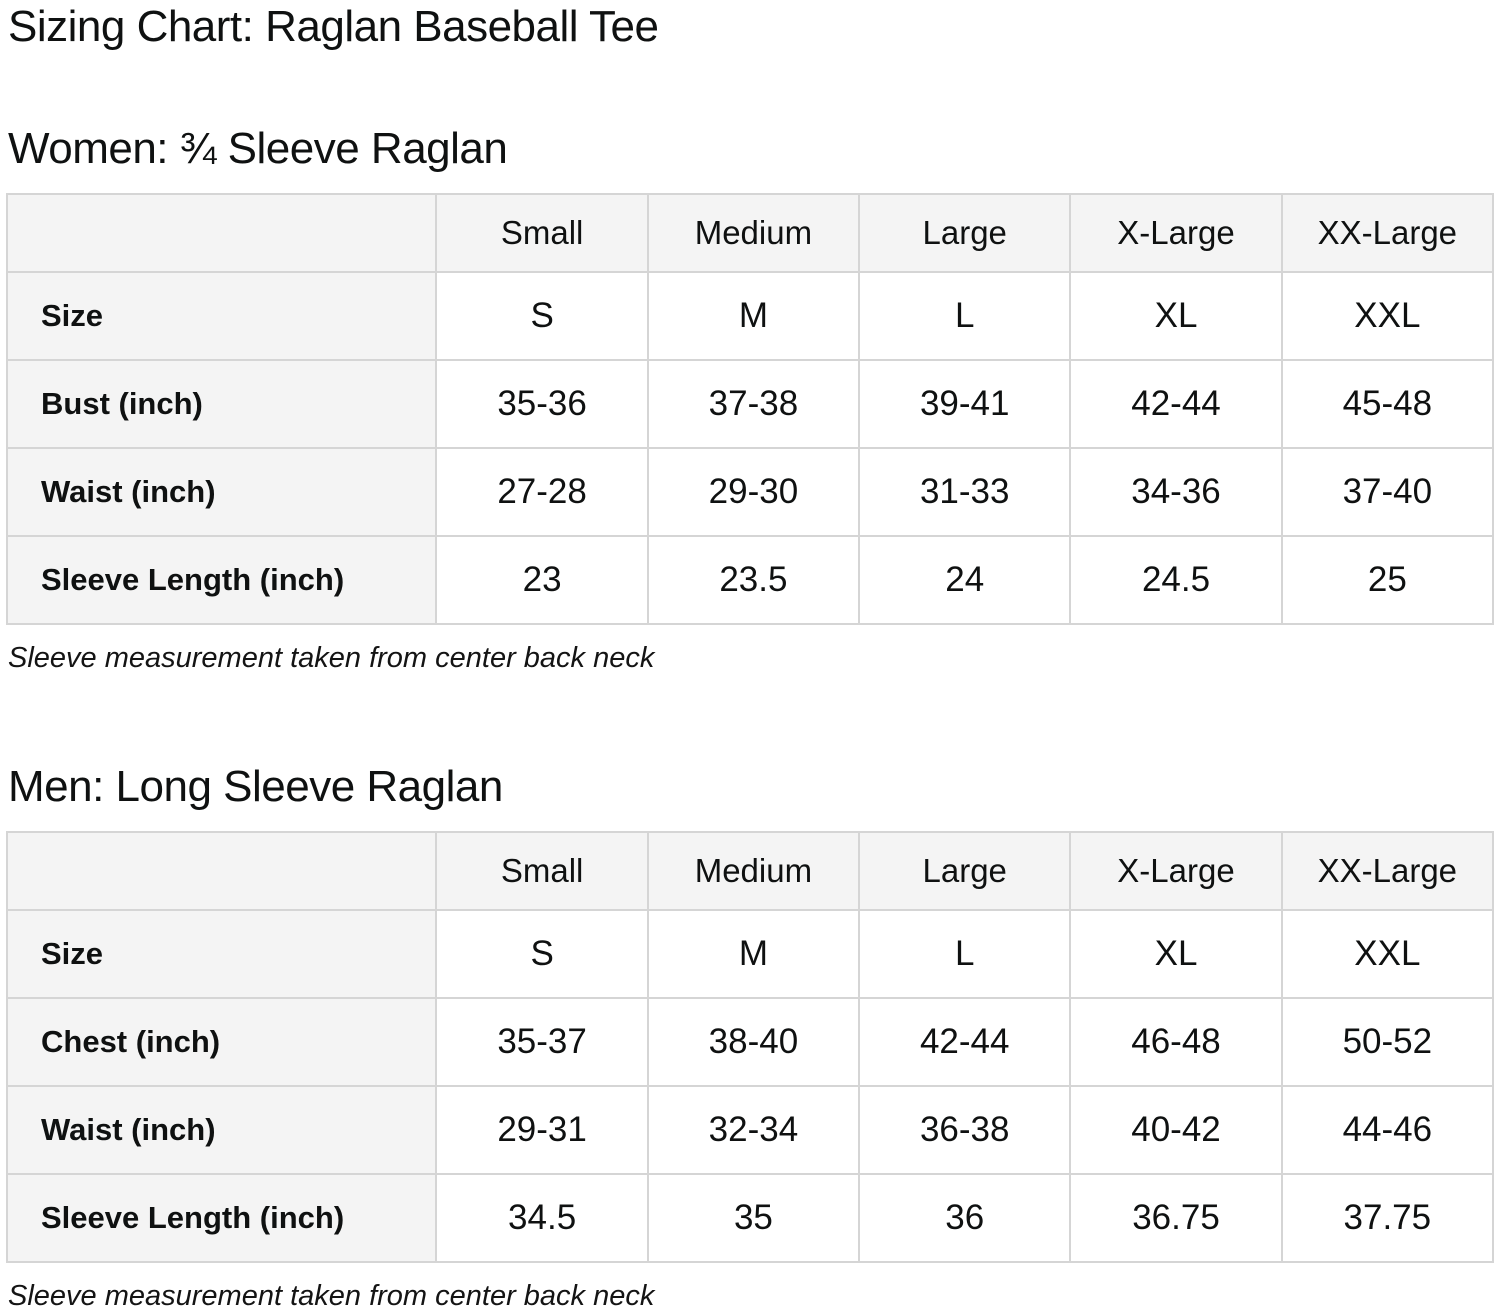 This screenshot has height=1315, width=1500. What do you see at coordinates (1176, 580) in the screenshot?
I see `table-cell: 24.5` at bounding box center [1176, 580].